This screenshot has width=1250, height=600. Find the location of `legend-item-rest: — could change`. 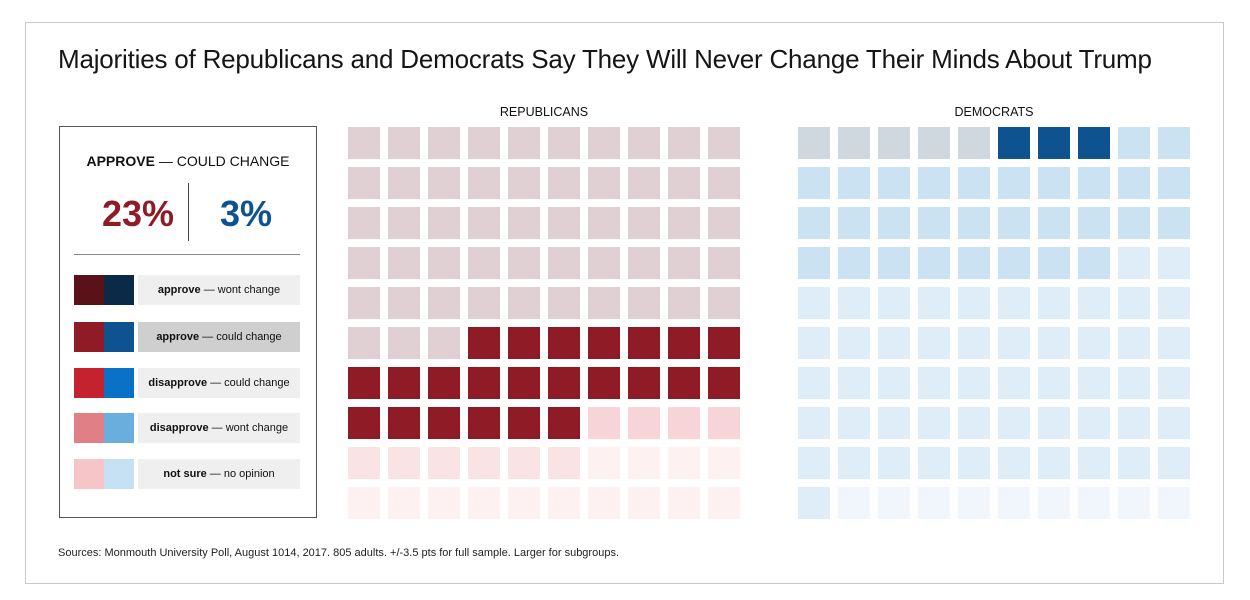

legend-item-rest: — could change is located at coordinates (248, 383).